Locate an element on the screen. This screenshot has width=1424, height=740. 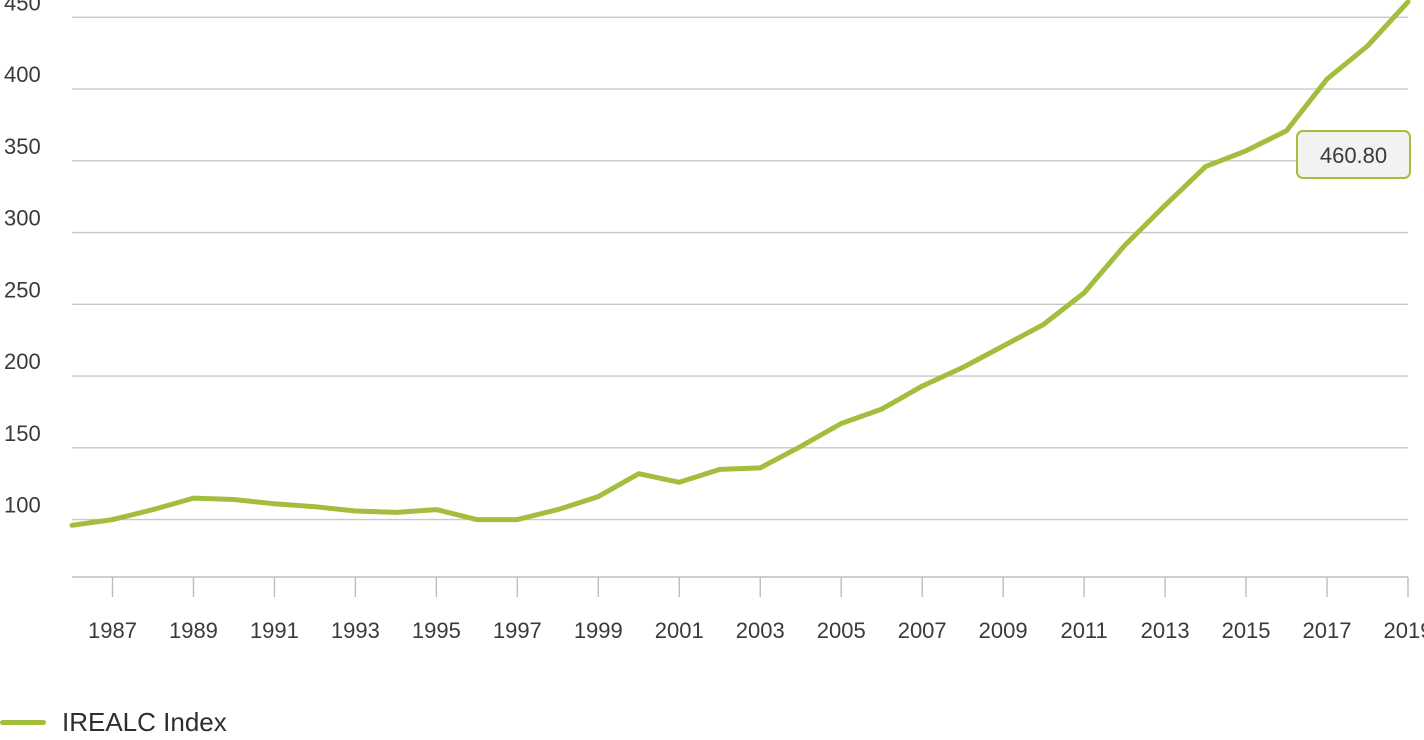
y-tick-label-150: 150 is located at coordinates (22, 433).